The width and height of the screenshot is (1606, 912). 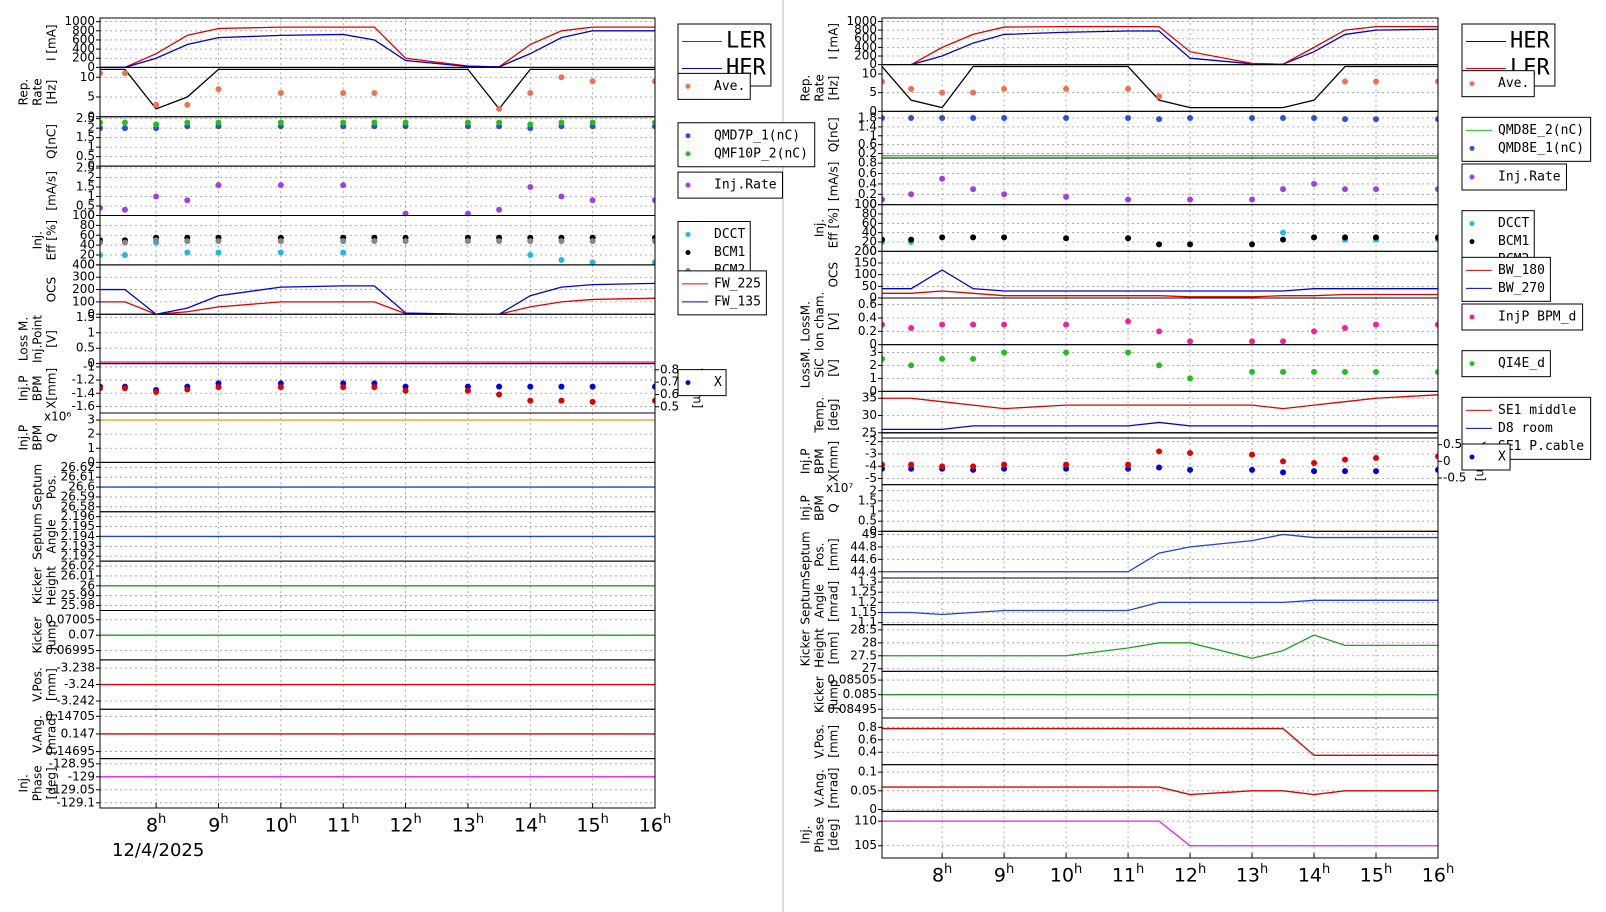 I want to click on y-axis-label: Phase, so click(x=820, y=835).